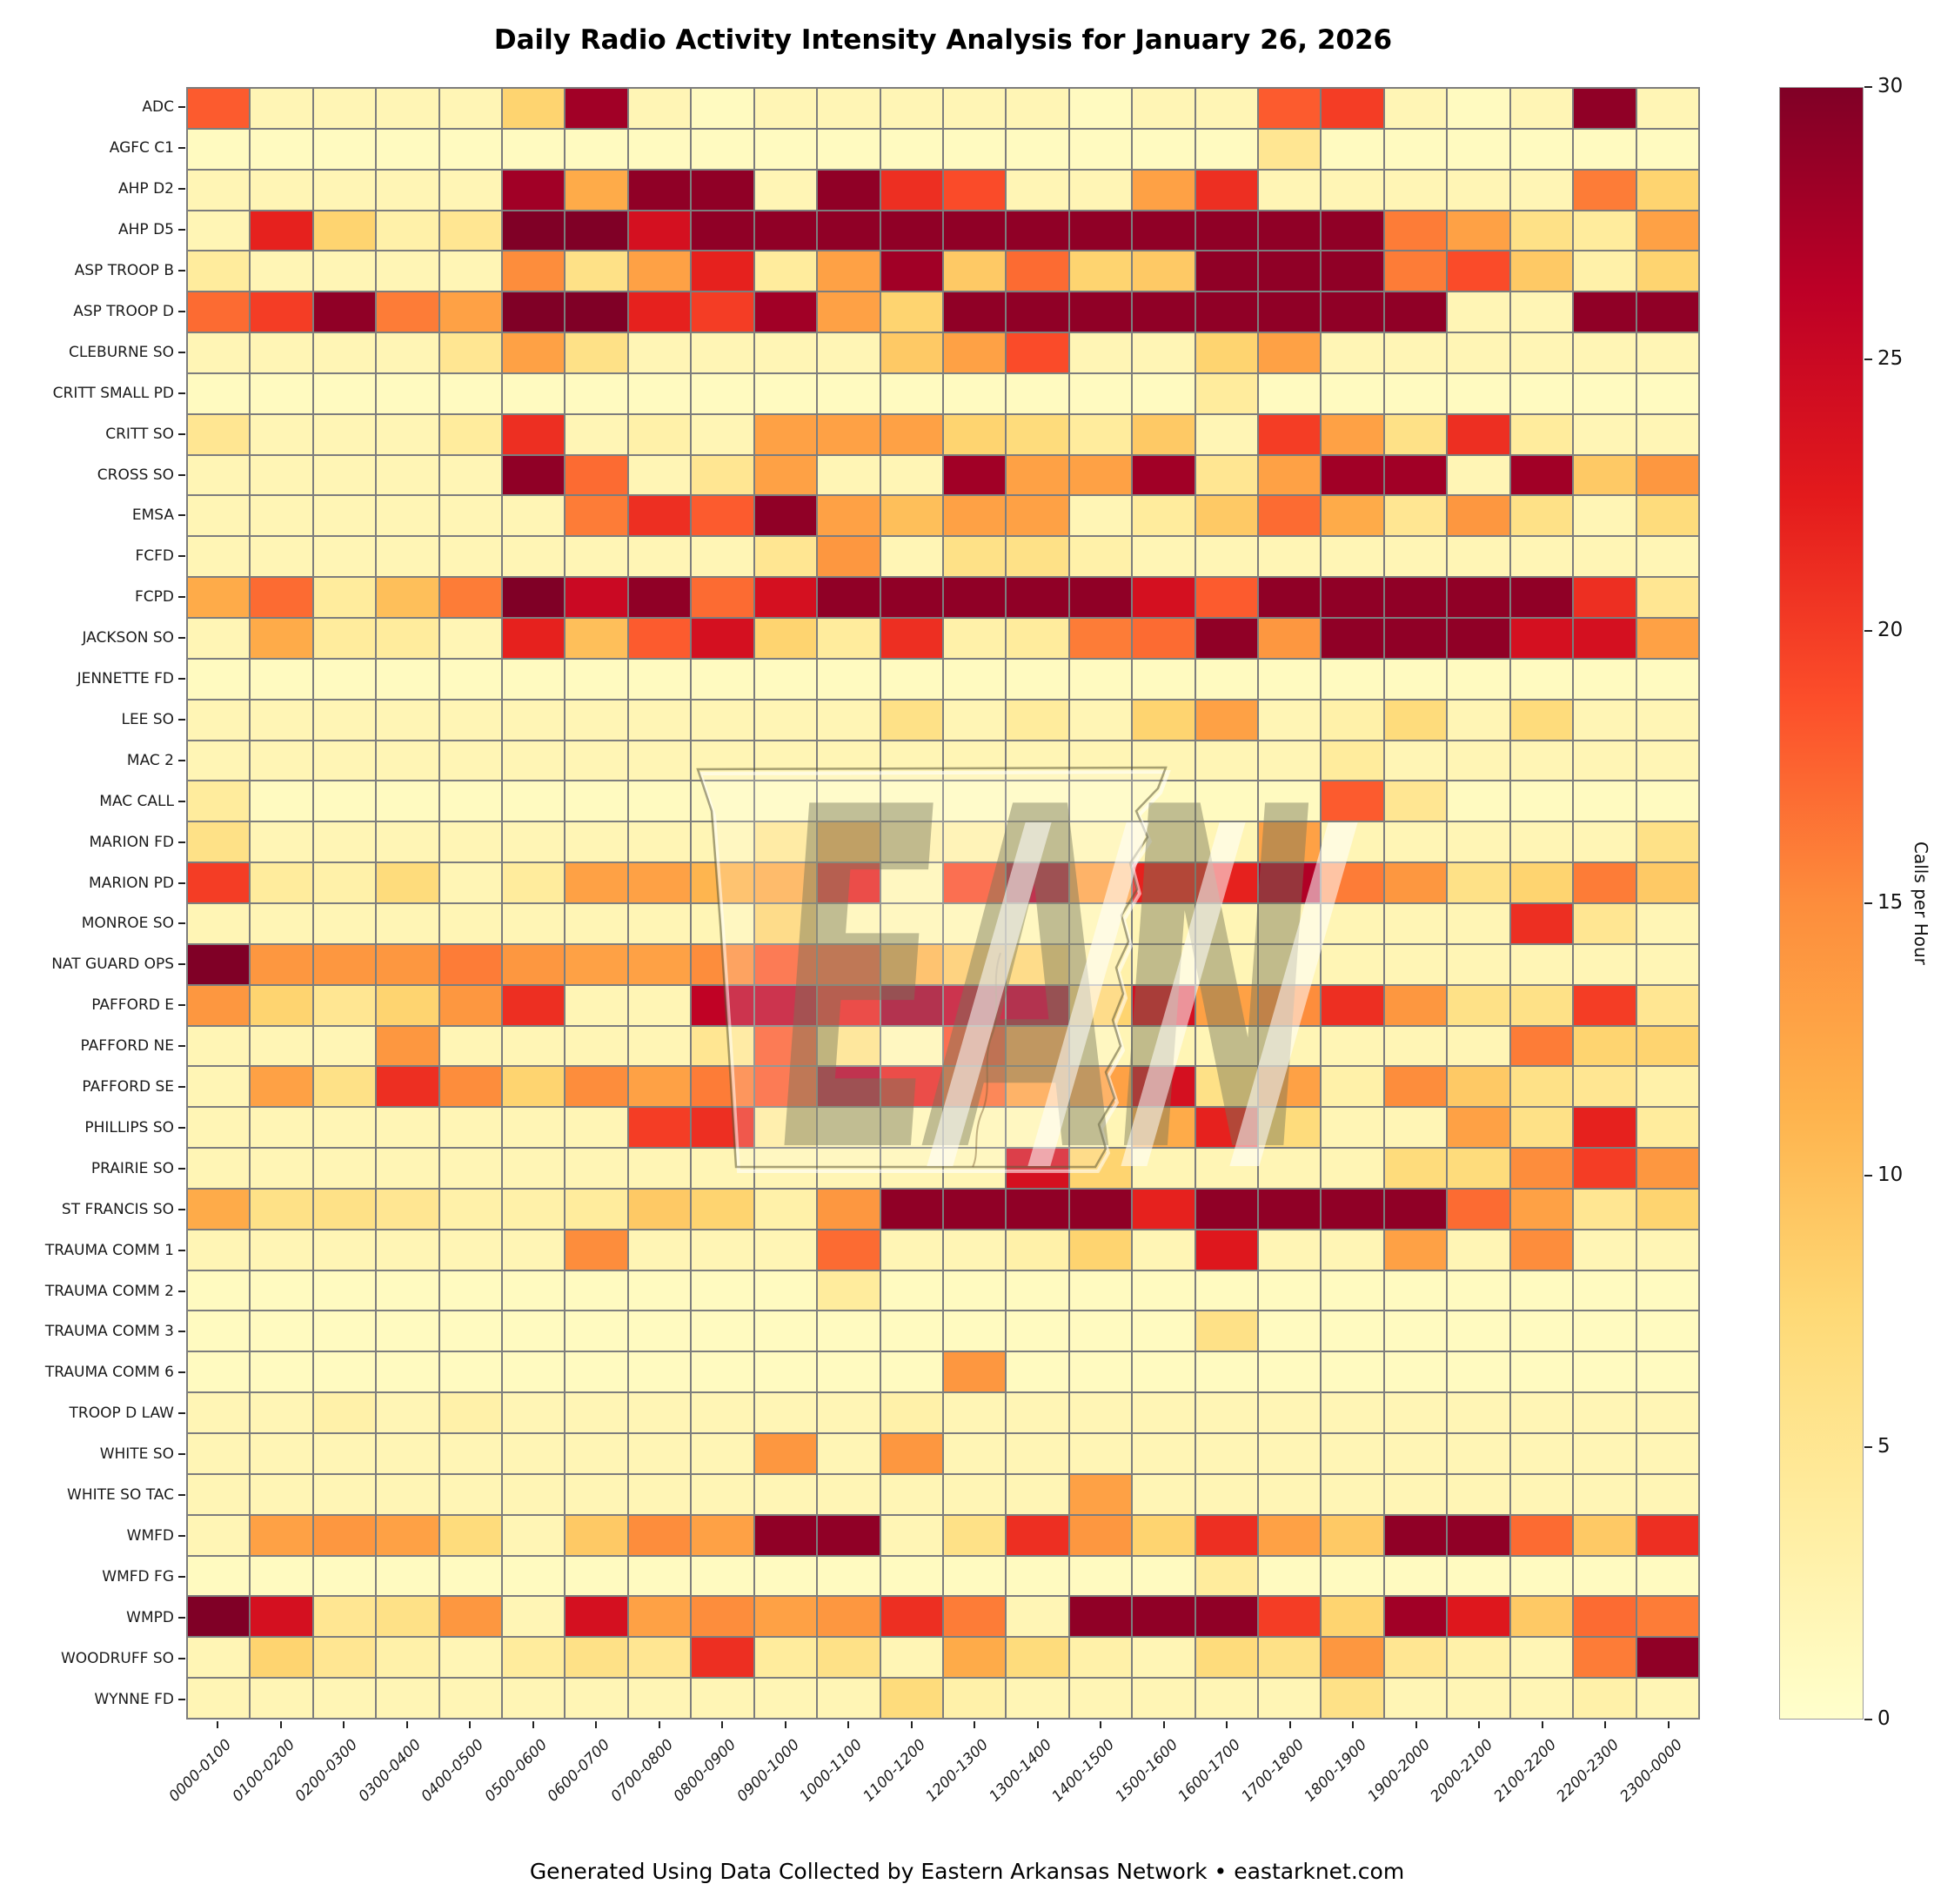 The height and width of the screenshot is (1904, 1934). What do you see at coordinates (127, 1046) in the screenshot?
I see `row-label: PAFFORD NE` at bounding box center [127, 1046].